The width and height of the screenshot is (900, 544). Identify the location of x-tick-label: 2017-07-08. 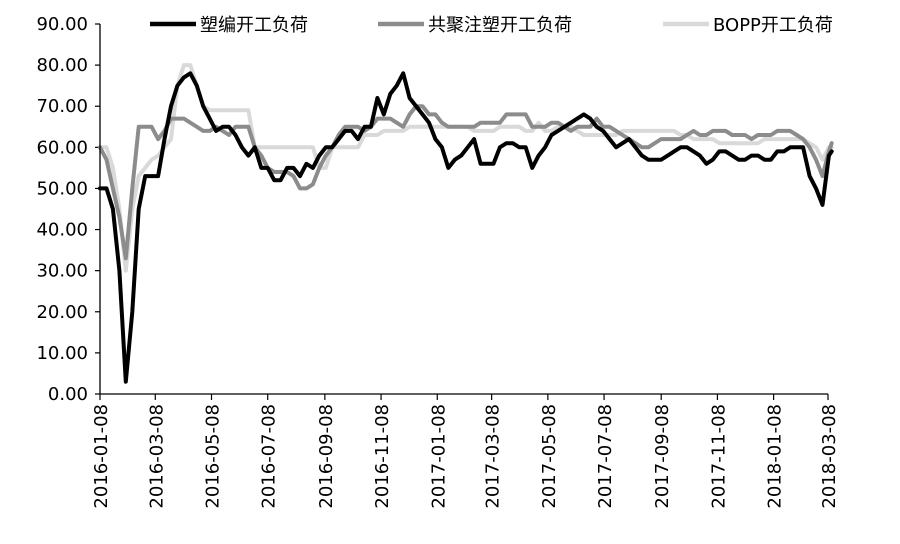
(605, 456).